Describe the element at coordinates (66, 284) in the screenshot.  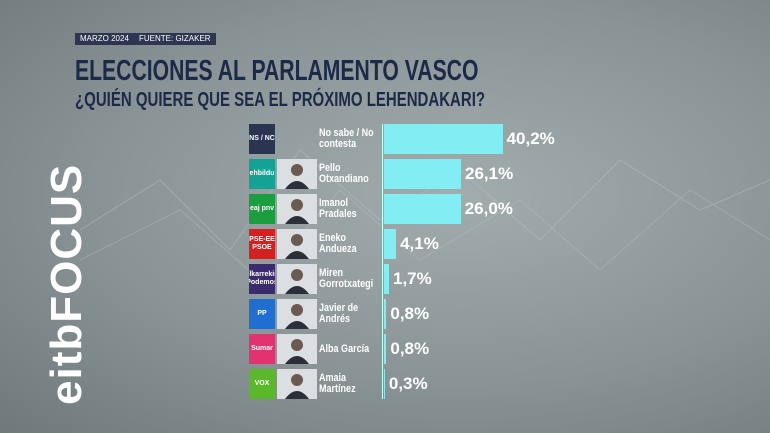
I see `channel-logo: eitbFOCUS` at that location.